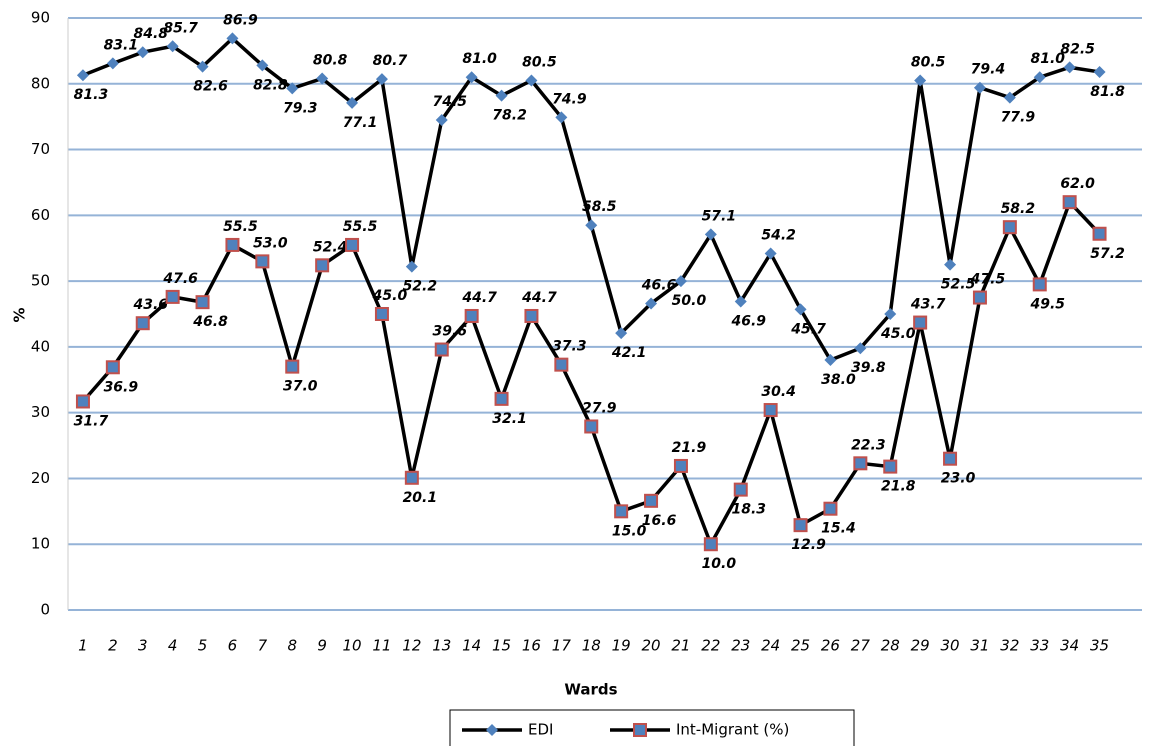  What do you see at coordinates (569, 347) in the screenshot?
I see `data-label: 37.3` at bounding box center [569, 347].